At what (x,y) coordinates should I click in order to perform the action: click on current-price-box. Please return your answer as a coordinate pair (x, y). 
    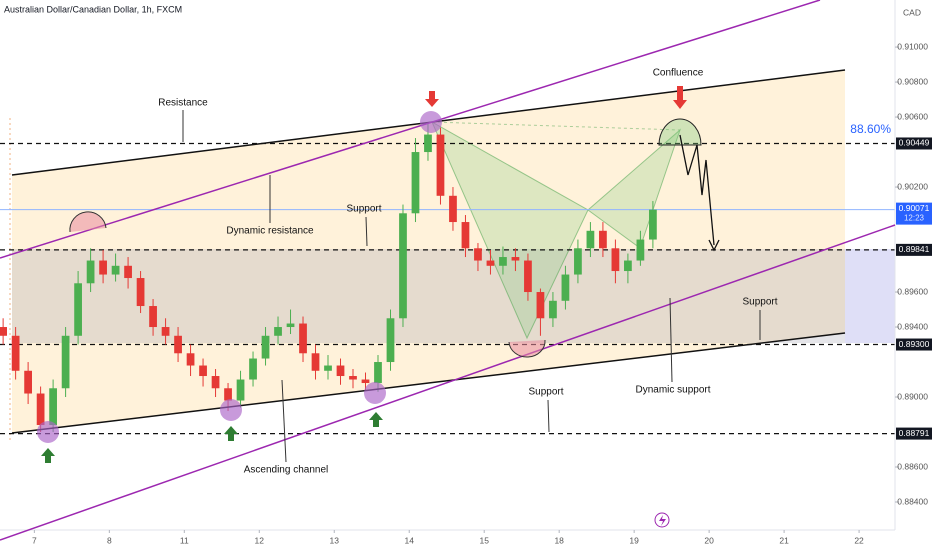
    Looking at the image, I should click on (914, 213).